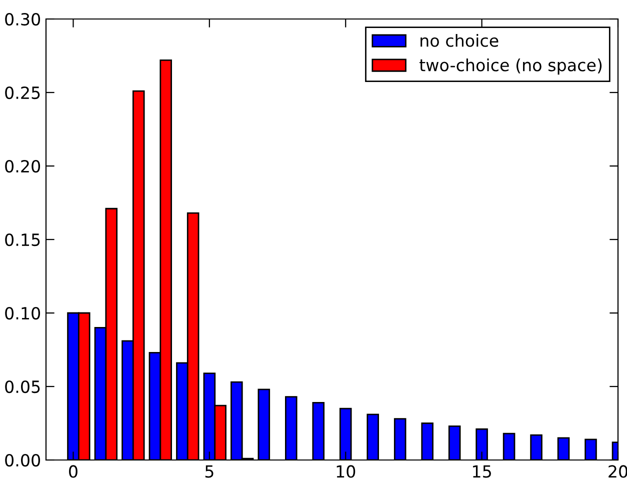  Describe the element at coordinates (22, 93) in the screenshot. I see `y-tick-label: 0.25` at that location.